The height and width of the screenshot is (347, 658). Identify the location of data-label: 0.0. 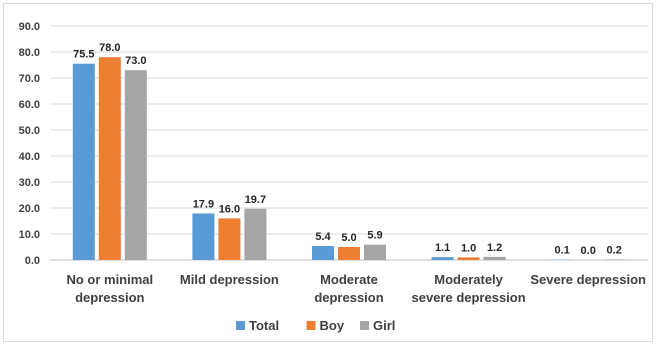
(588, 251).